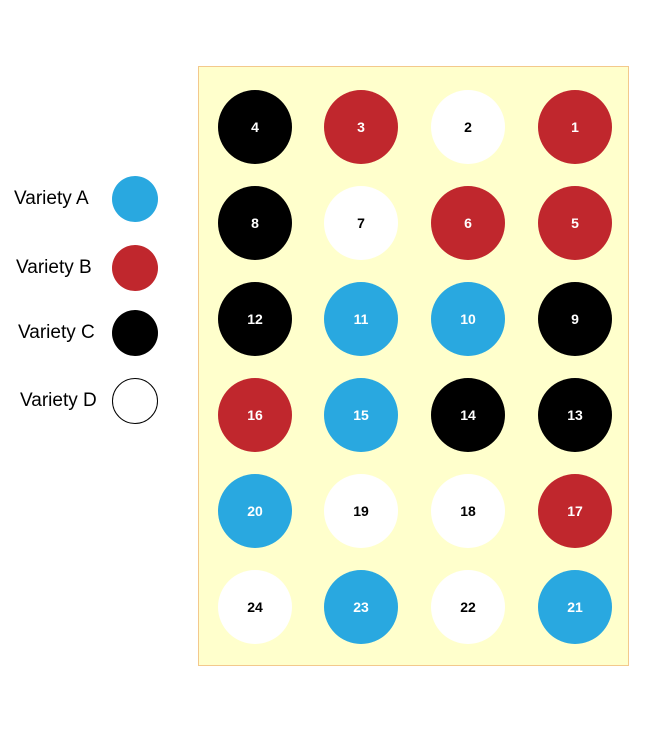  I want to click on plot-circle: 14, so click(468, 415).